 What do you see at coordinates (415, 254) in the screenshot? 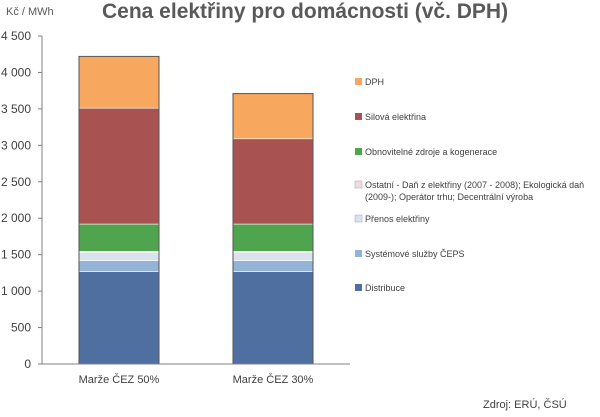
I see `legend-label: Systémové služby ČEPS` at bounding box center [415, 254].